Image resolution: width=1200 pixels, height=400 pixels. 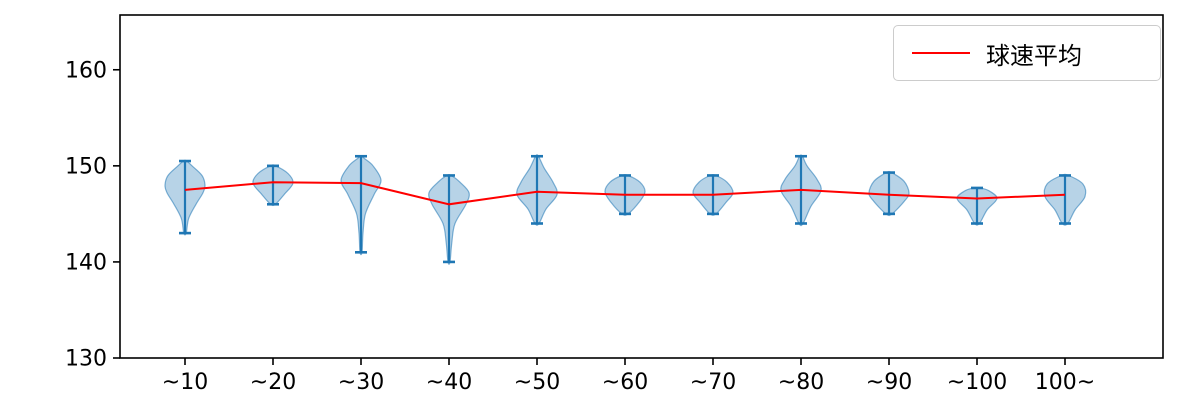 I want to click on legend-line-sample, so click(x=941, y=53).